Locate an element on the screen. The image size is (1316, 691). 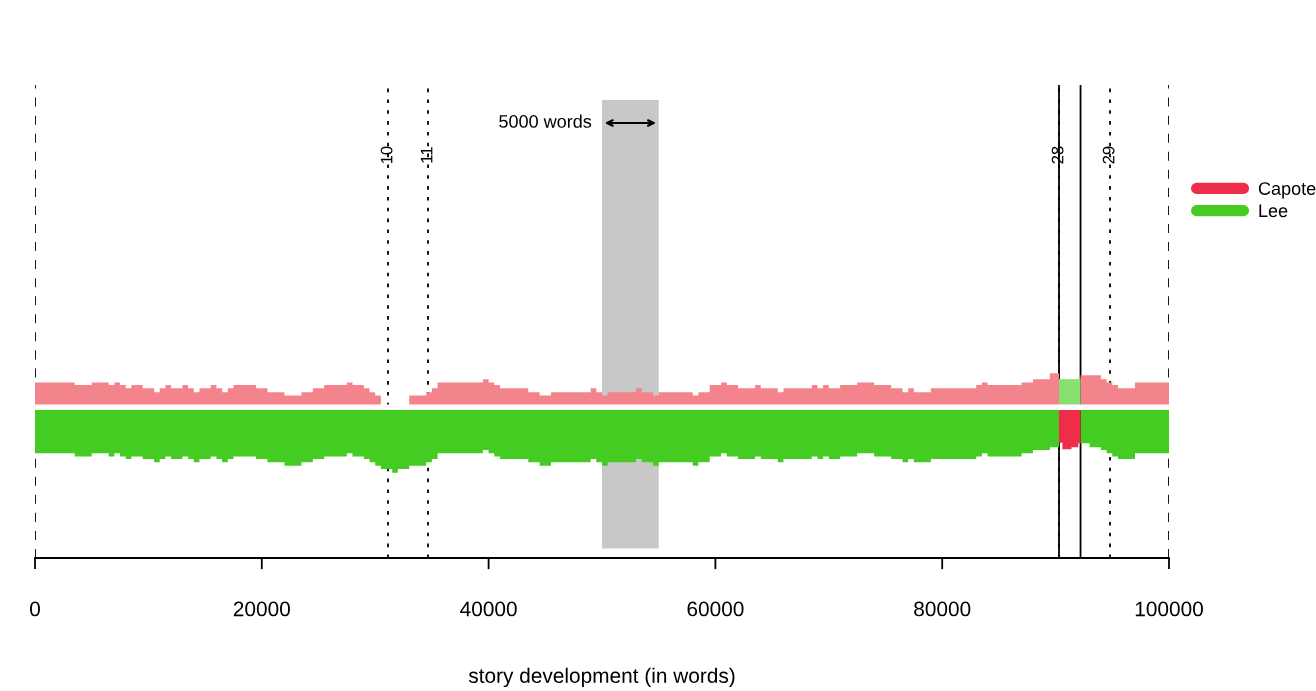
x-tick-label: 60000 is located at coordinates (715, 609).